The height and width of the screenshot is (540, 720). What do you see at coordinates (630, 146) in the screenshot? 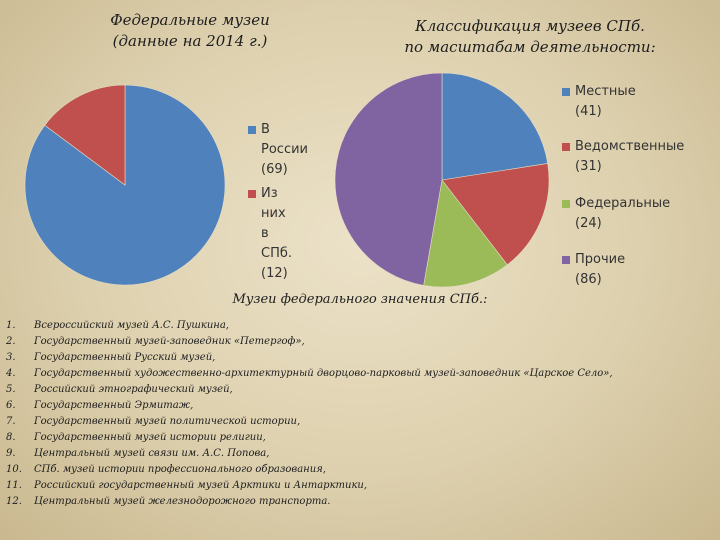
I see `legend-label-line: Ведомственные` at bounding box center [630, 146].